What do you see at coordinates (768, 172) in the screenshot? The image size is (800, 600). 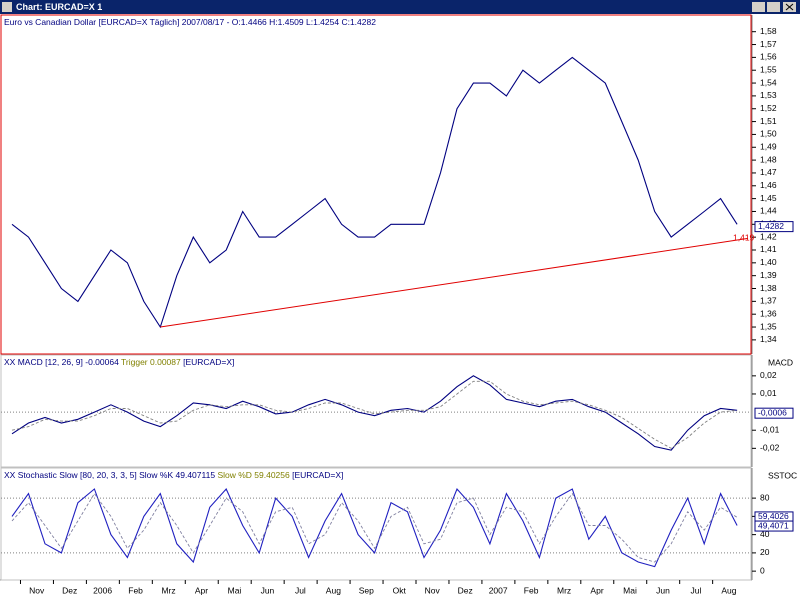 I see `y-tick-label: 1,47` at bounding box center [768, 172].